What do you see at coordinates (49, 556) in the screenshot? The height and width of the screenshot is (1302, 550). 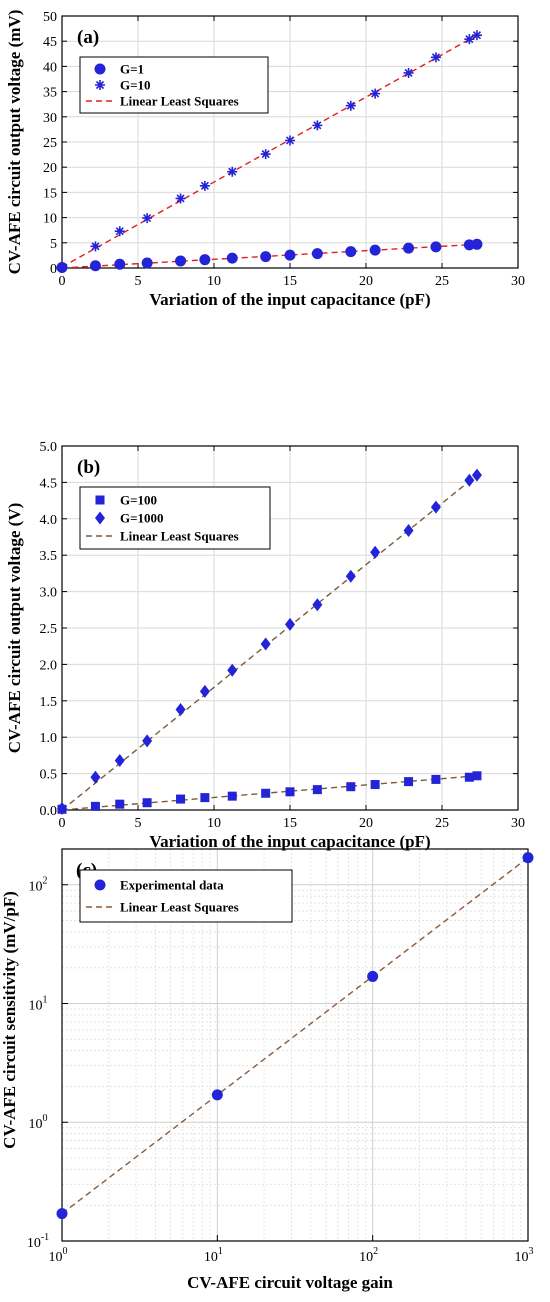 I see `y-tick-label: 3.5` at bounding box center [49, 556].